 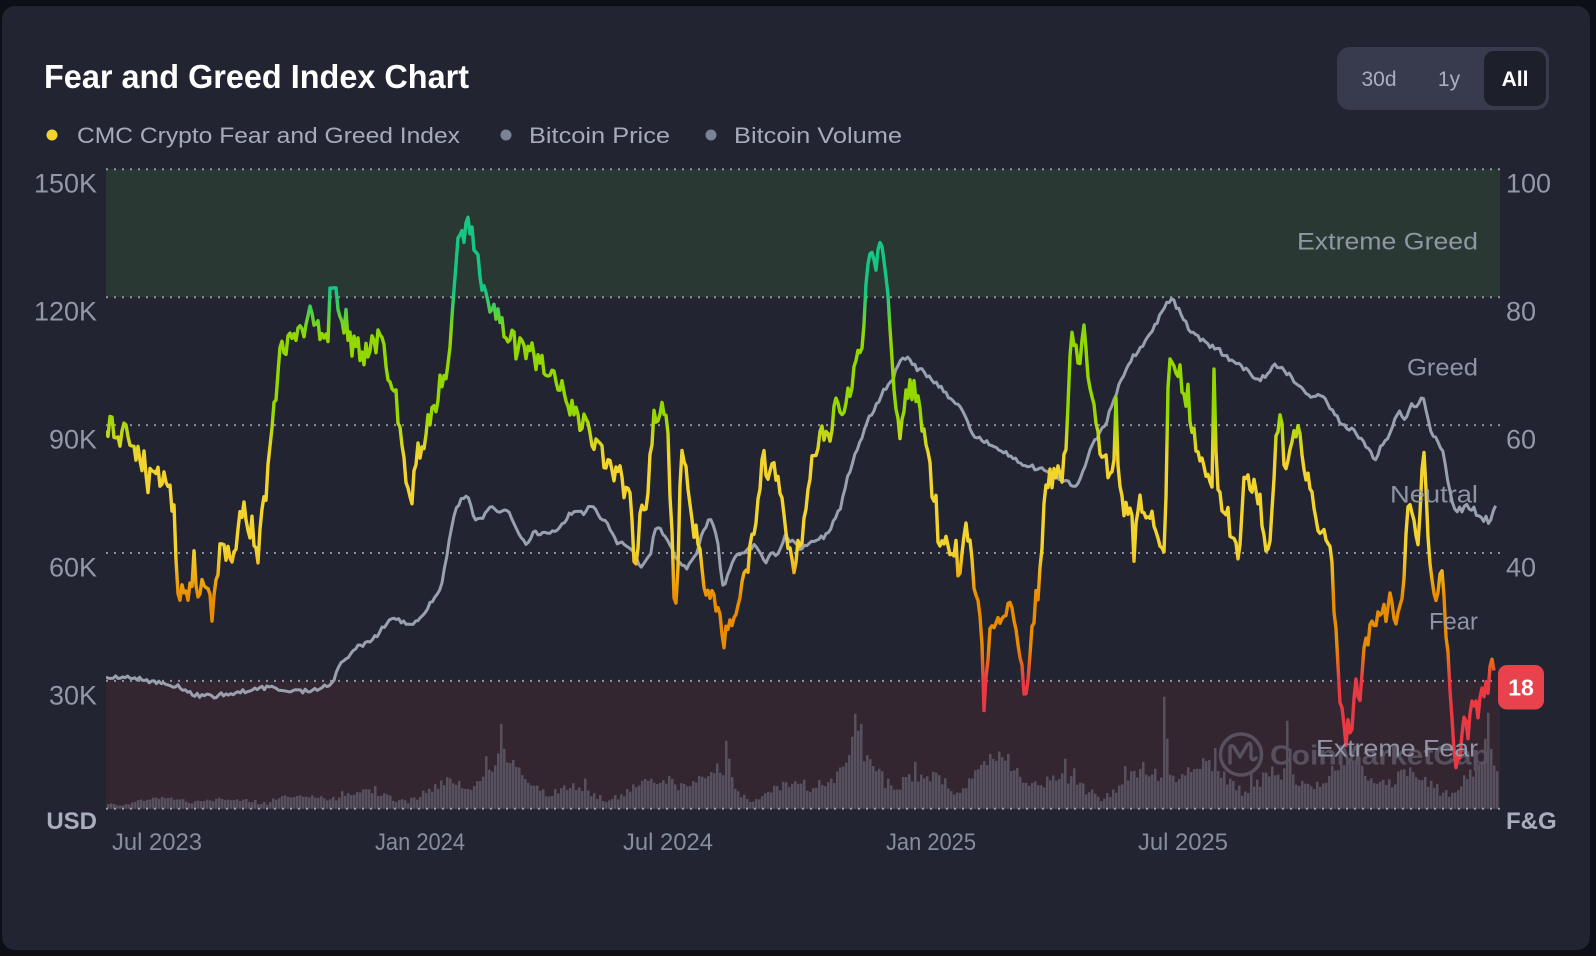 I want to click on svg-text: 150K, so click(x=65, y=184).